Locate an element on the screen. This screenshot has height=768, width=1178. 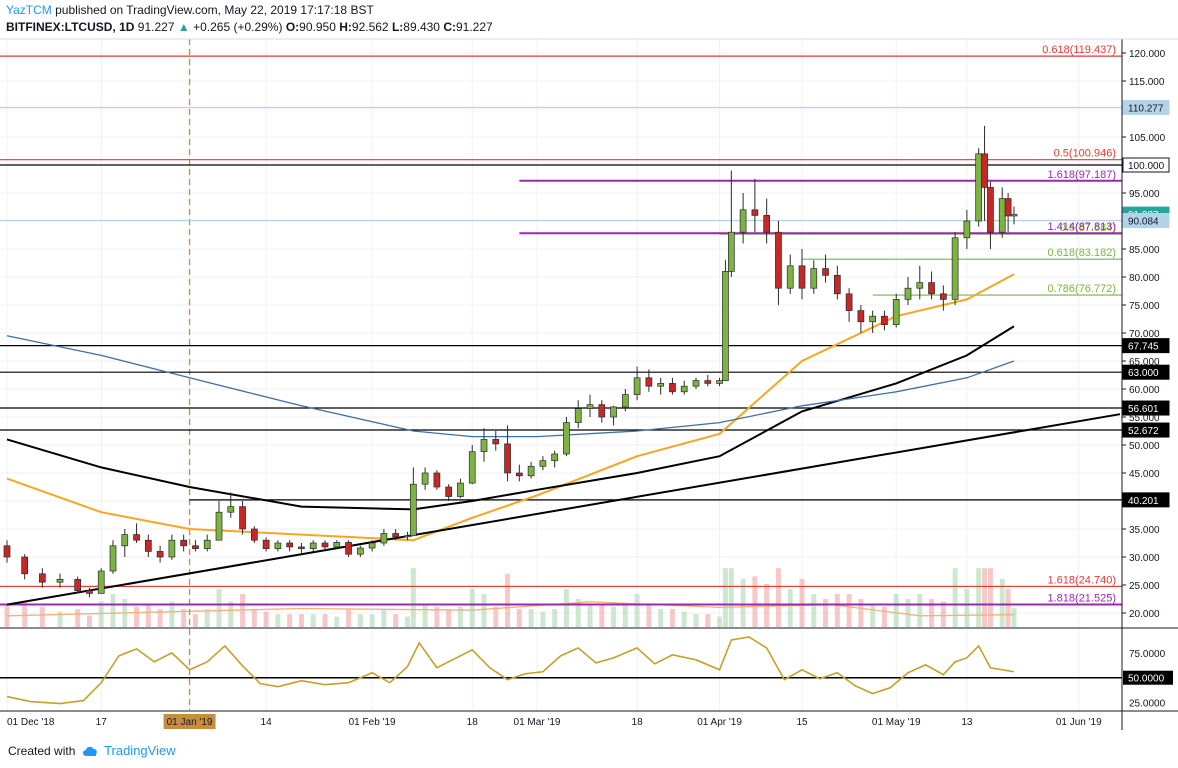
x-tick-label: 01 Apr '19 is located at coordinates (719, 722).